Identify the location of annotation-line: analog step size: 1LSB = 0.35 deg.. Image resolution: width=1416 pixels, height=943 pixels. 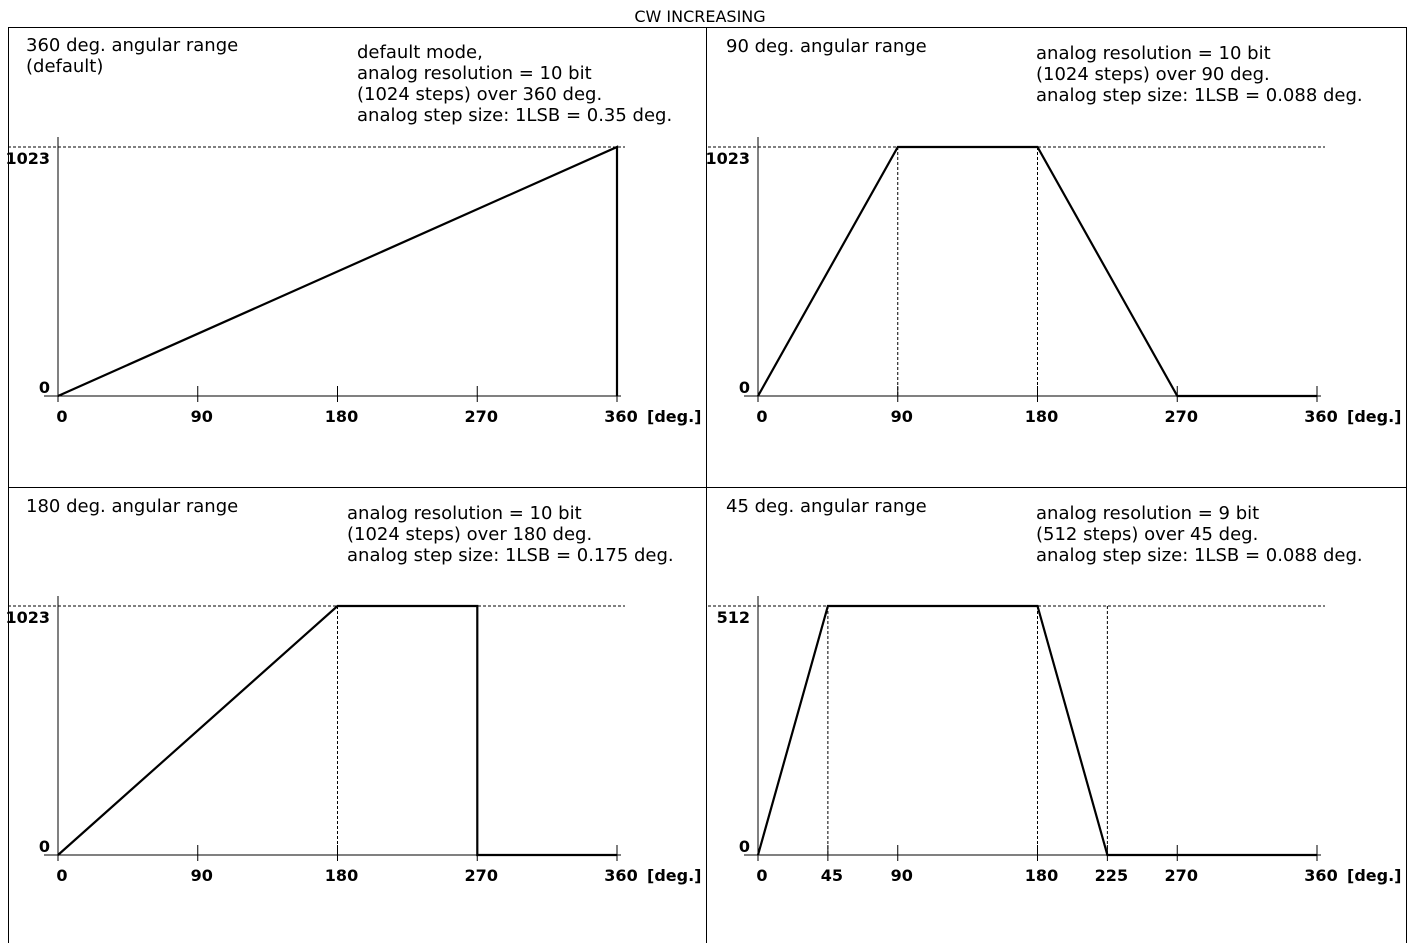
(514, 115).